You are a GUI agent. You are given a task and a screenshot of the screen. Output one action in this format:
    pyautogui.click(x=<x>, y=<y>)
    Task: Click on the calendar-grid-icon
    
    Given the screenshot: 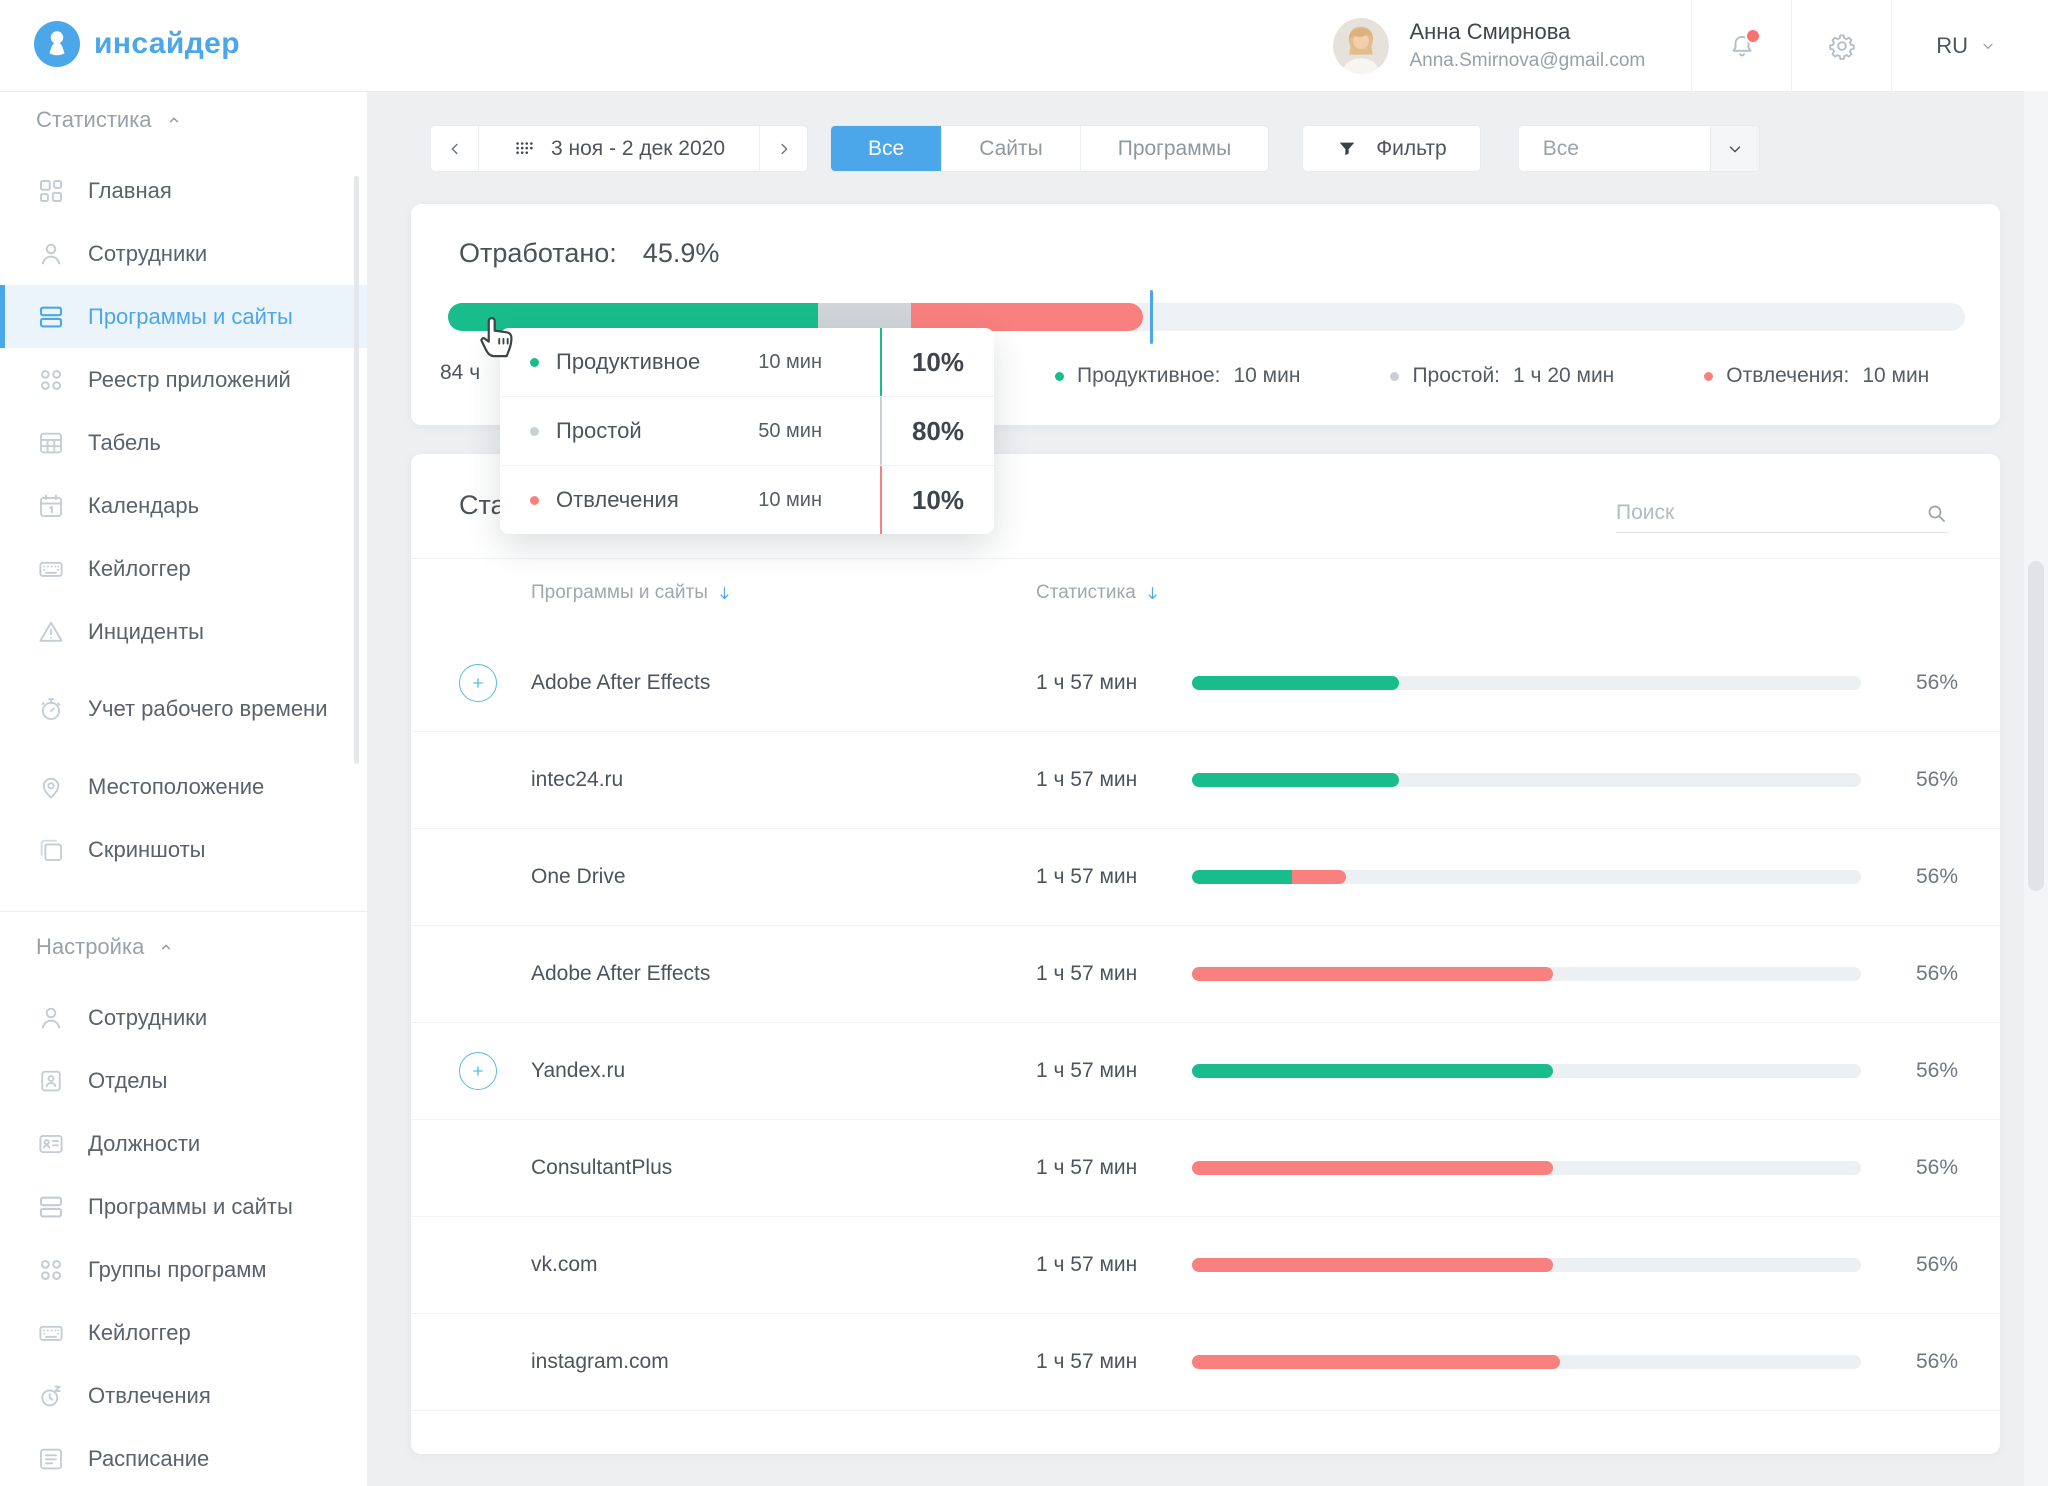 What is the action you would take?
    pyautogui.click(x=524, y=149)
    